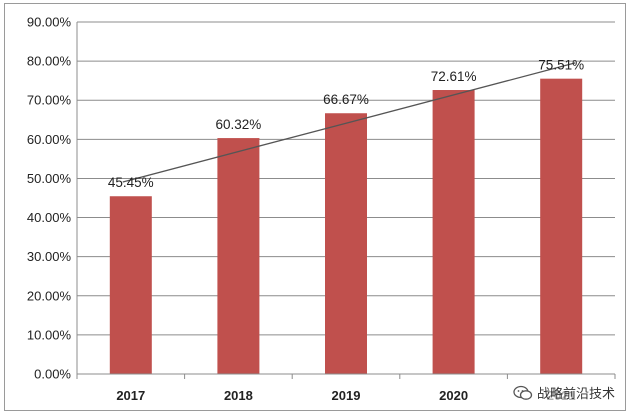 The image size is (632, 415). I want to click on y-tick-label: 50.00%, so click(49, 178).